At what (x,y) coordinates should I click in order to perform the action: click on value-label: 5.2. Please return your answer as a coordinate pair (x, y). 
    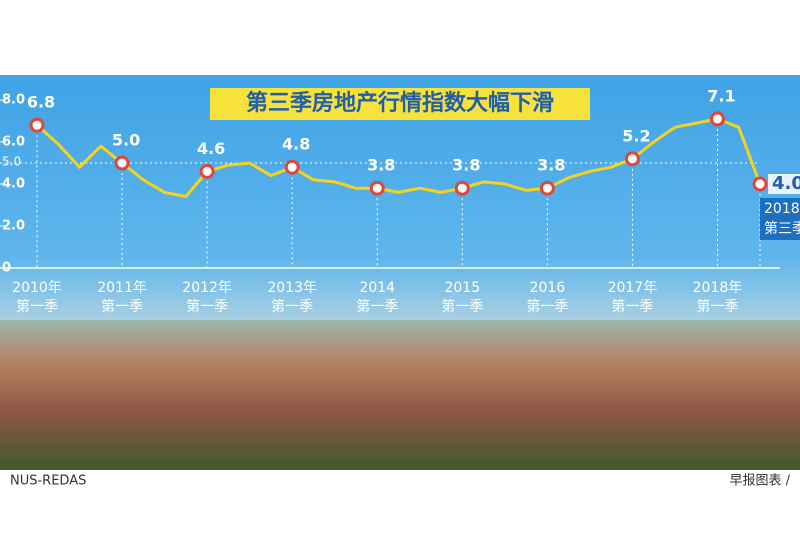
    Looking at the image, I should click on (636, 135).